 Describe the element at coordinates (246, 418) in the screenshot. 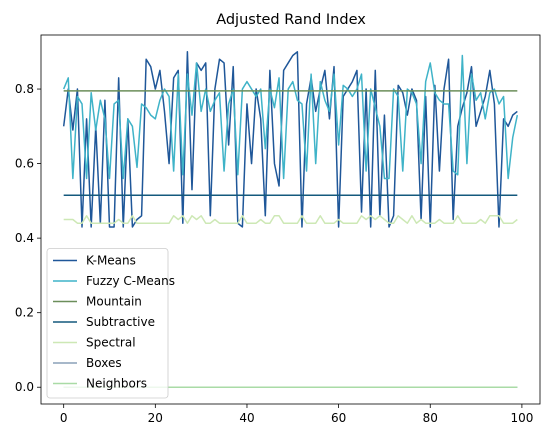

I see `x-tick-label: 40` at that location.